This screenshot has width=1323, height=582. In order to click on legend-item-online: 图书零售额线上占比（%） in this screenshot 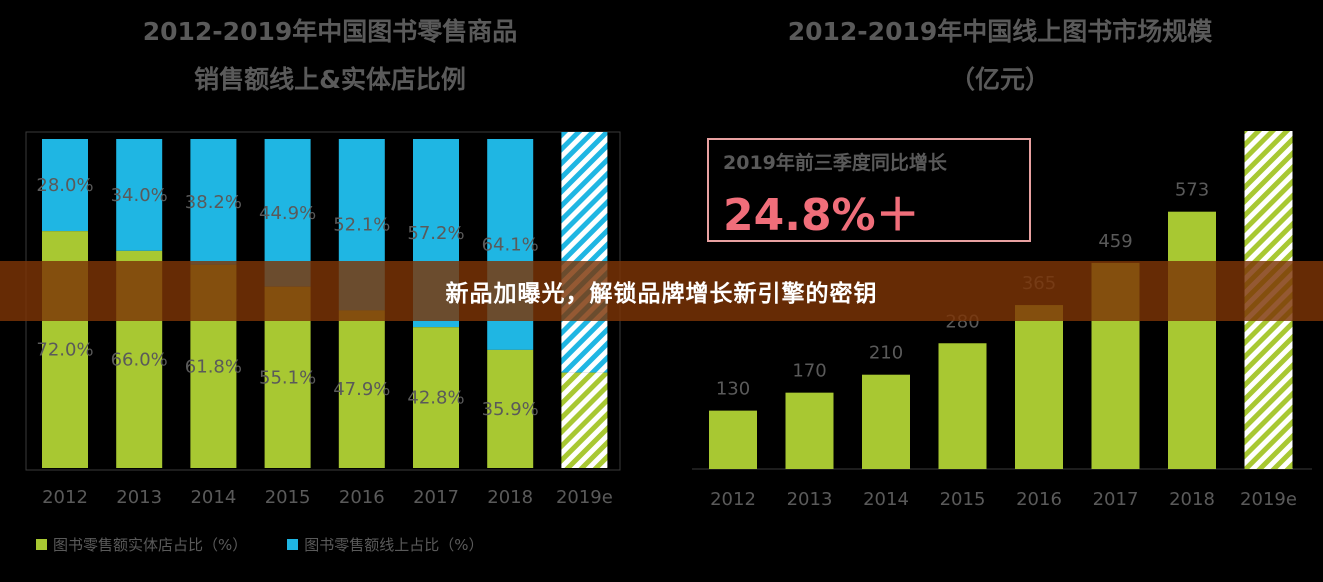, I will do `click(385, 544)`.